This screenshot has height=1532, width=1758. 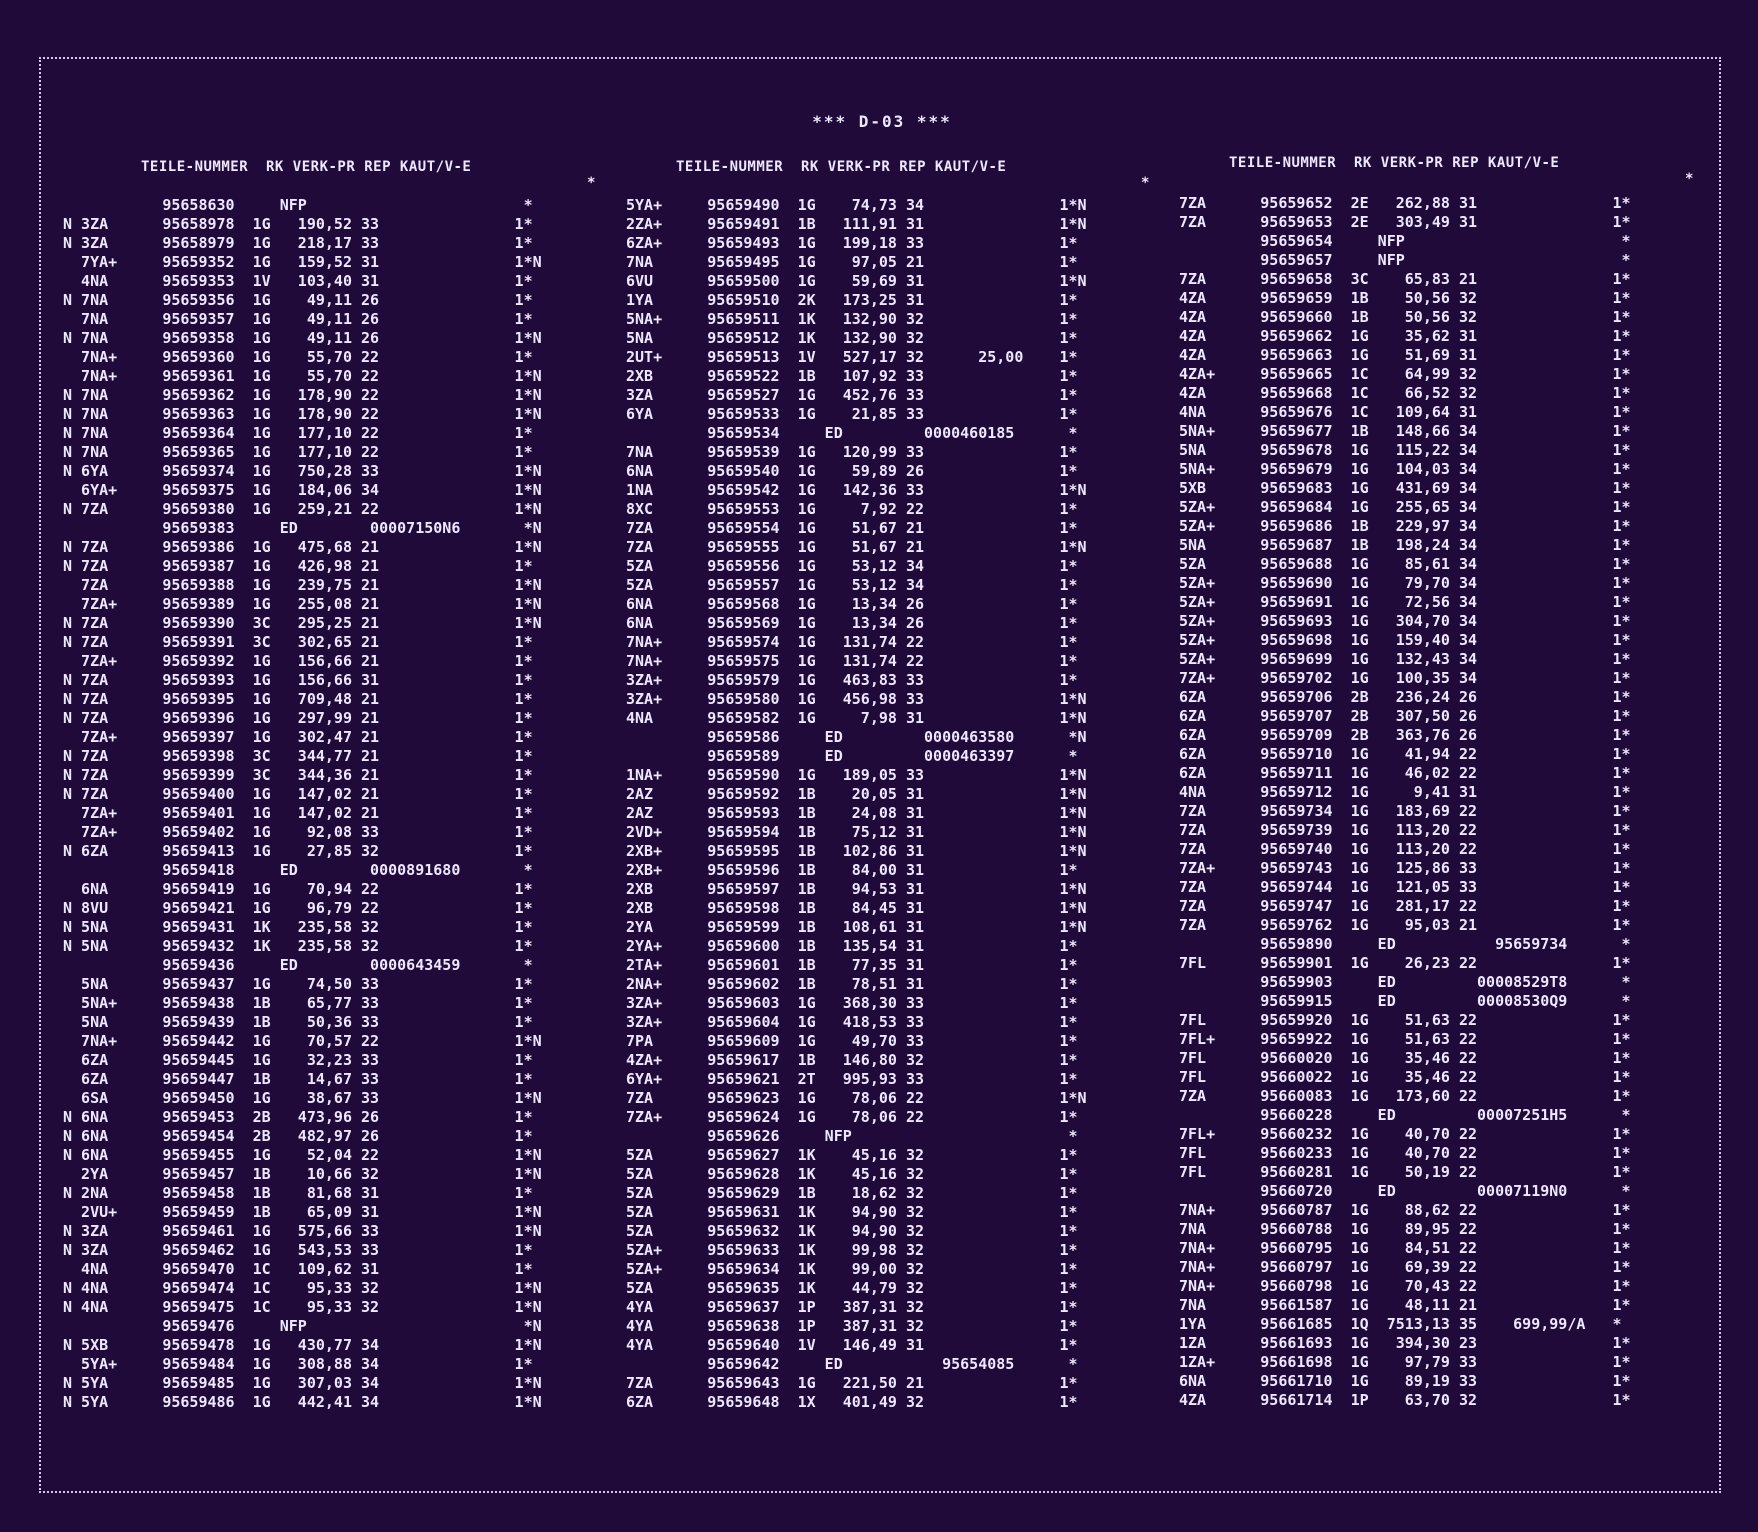 What do you see at coordinates (1405, 716) in the screenshot?
I see `table-row: 6ZA 95659707 2B 307,50 26 1*` at bounding box center [1405, 716].